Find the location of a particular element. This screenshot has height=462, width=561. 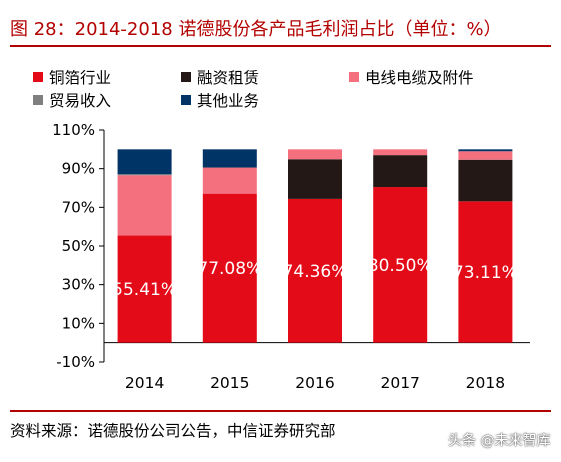

legend-swatch-copper-foil is located at coordinates (38, 77).